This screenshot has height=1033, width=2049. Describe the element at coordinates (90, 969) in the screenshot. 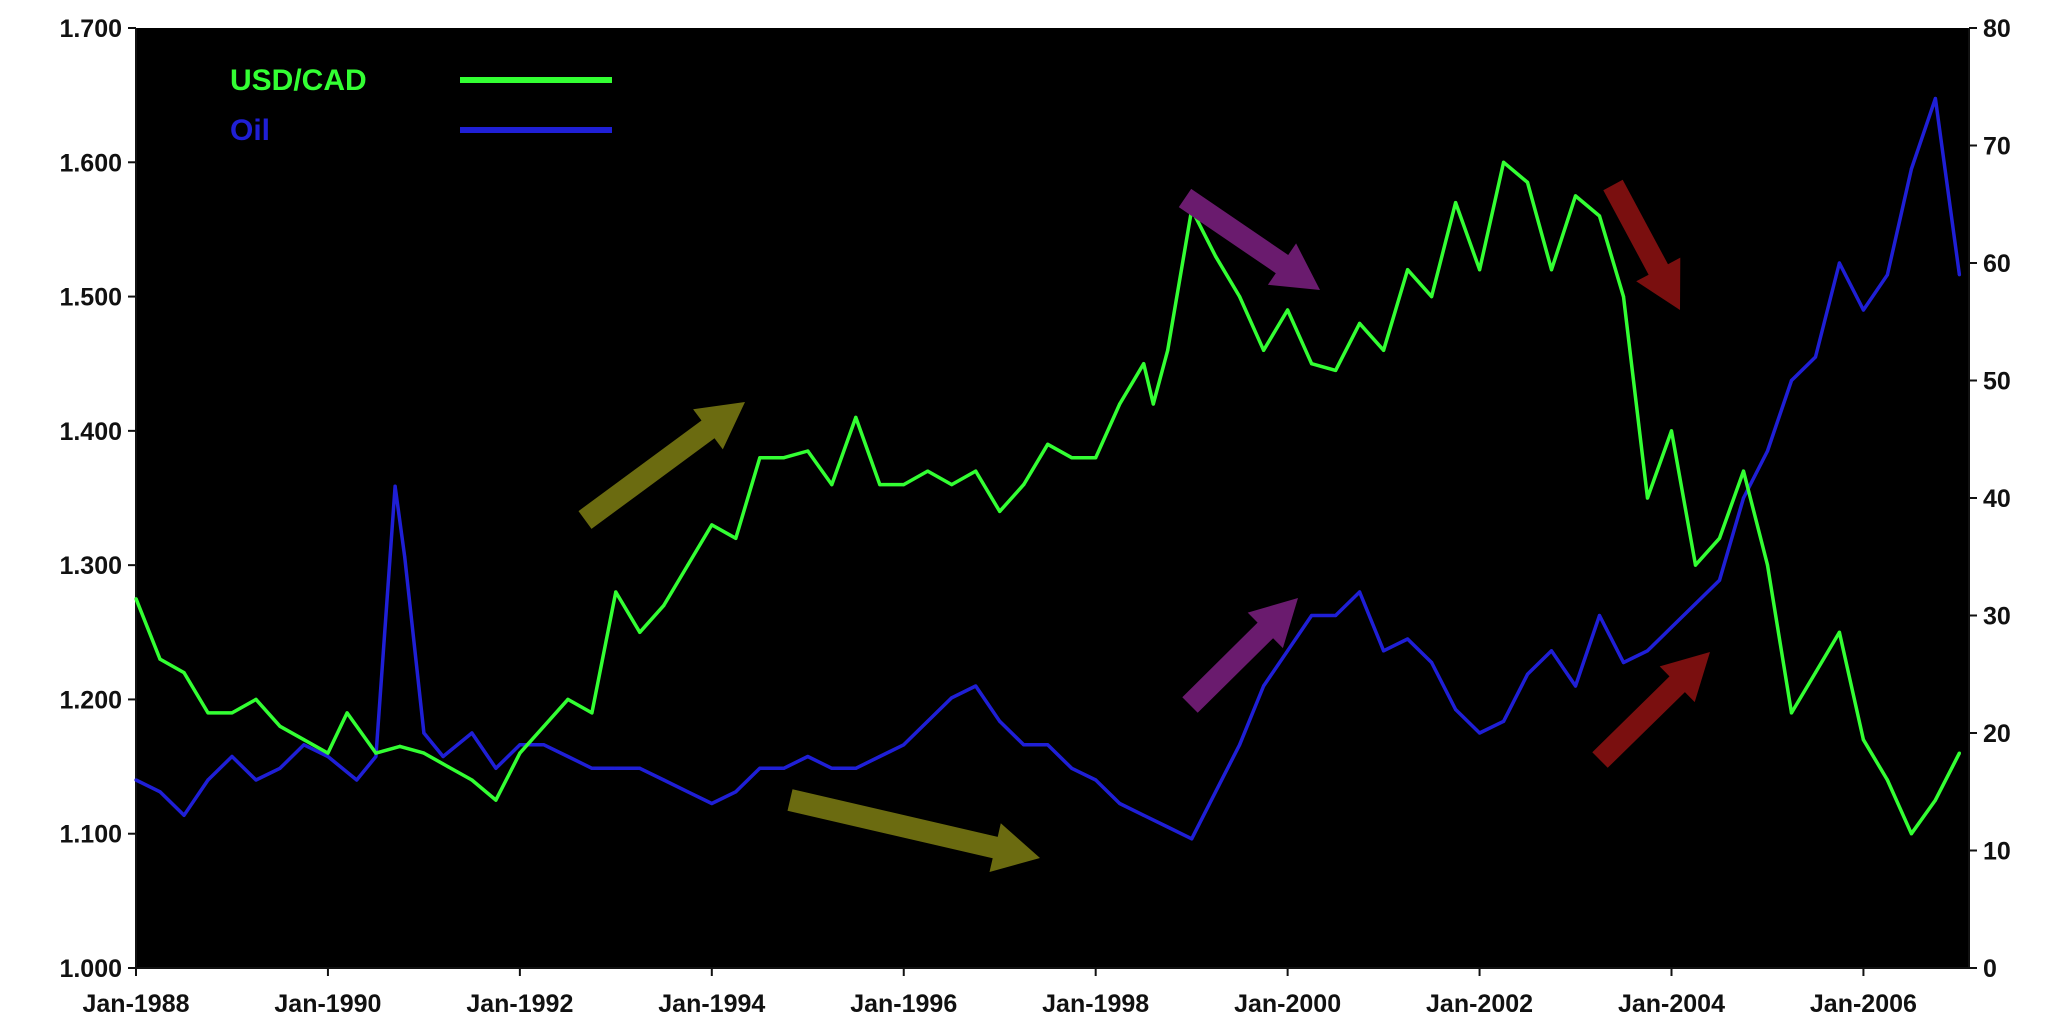

I see `y-left-tick-label: 1.000` at that location.